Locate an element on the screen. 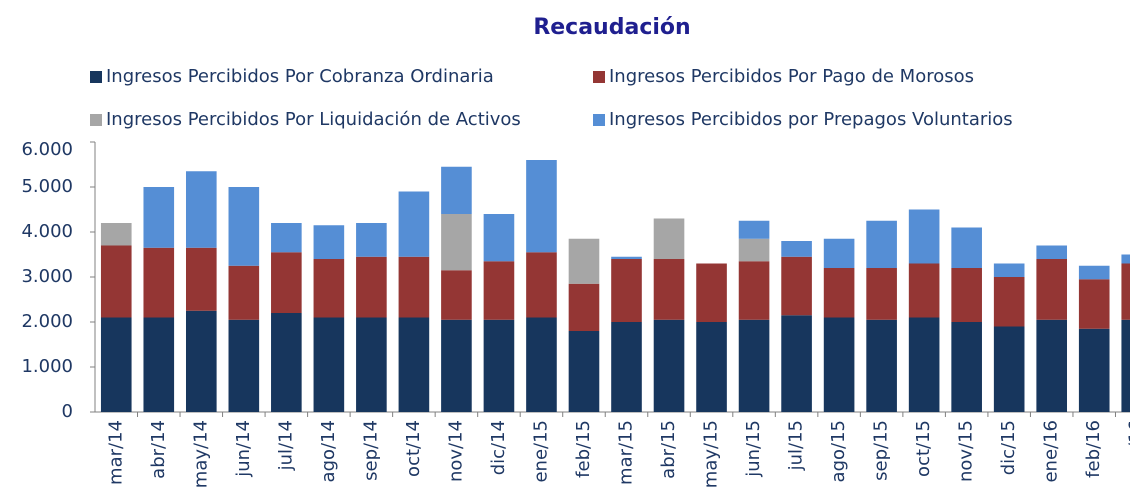 The height and width of the screenshot is (504, 1130). legend-label: Ingresos Percibidos Por Pago de Morosos is located at coordinates (791, 76).